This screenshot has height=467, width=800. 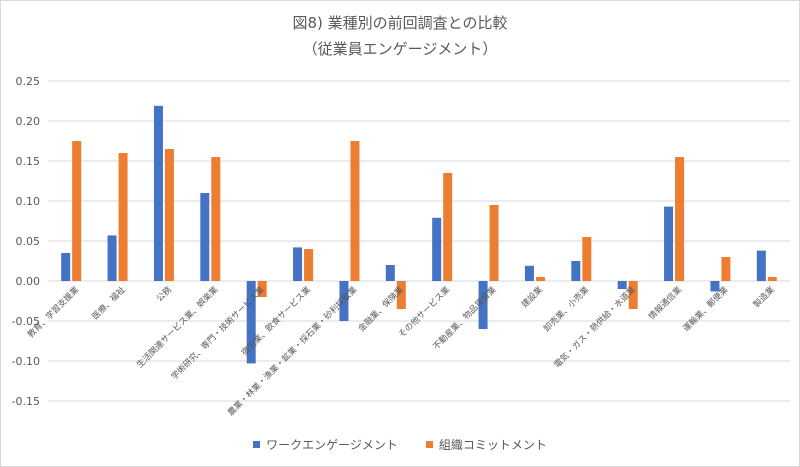 I want to click on y-tick-label: 0.05, so click(x=28, y=241).